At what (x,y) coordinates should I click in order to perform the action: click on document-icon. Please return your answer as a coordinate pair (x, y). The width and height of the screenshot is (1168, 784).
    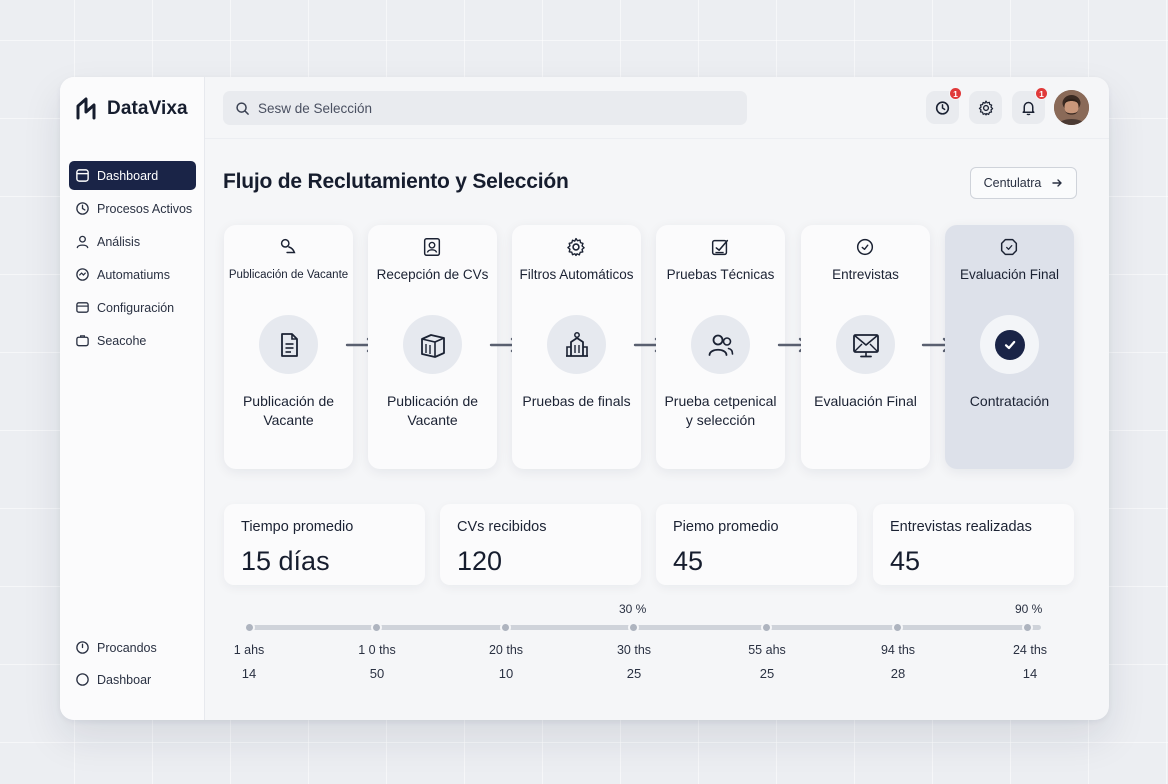
    Looking at the image, I should click on (289, 344).